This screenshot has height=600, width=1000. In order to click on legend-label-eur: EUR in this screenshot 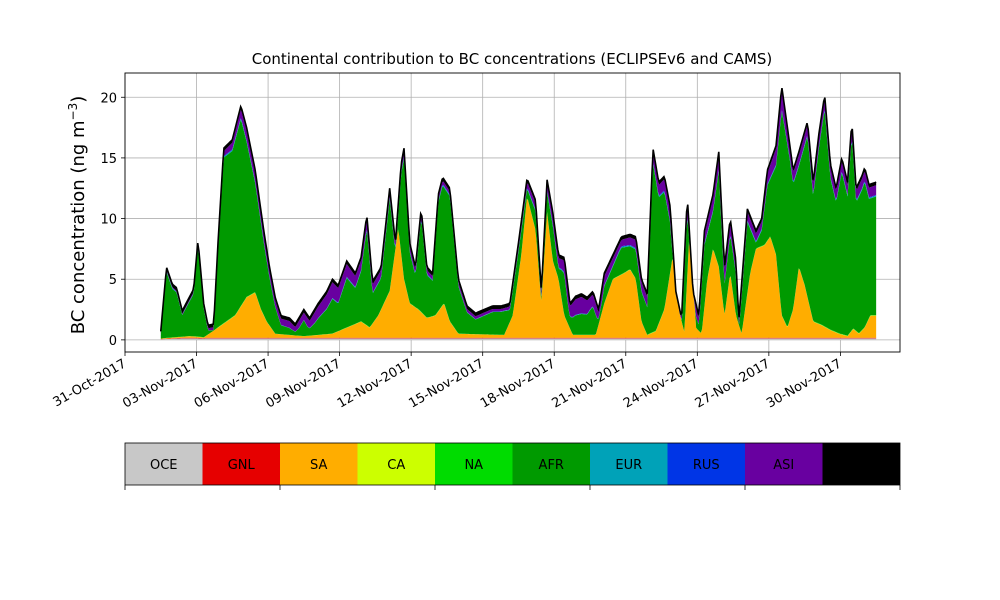, I will do `click(628, 465)`.